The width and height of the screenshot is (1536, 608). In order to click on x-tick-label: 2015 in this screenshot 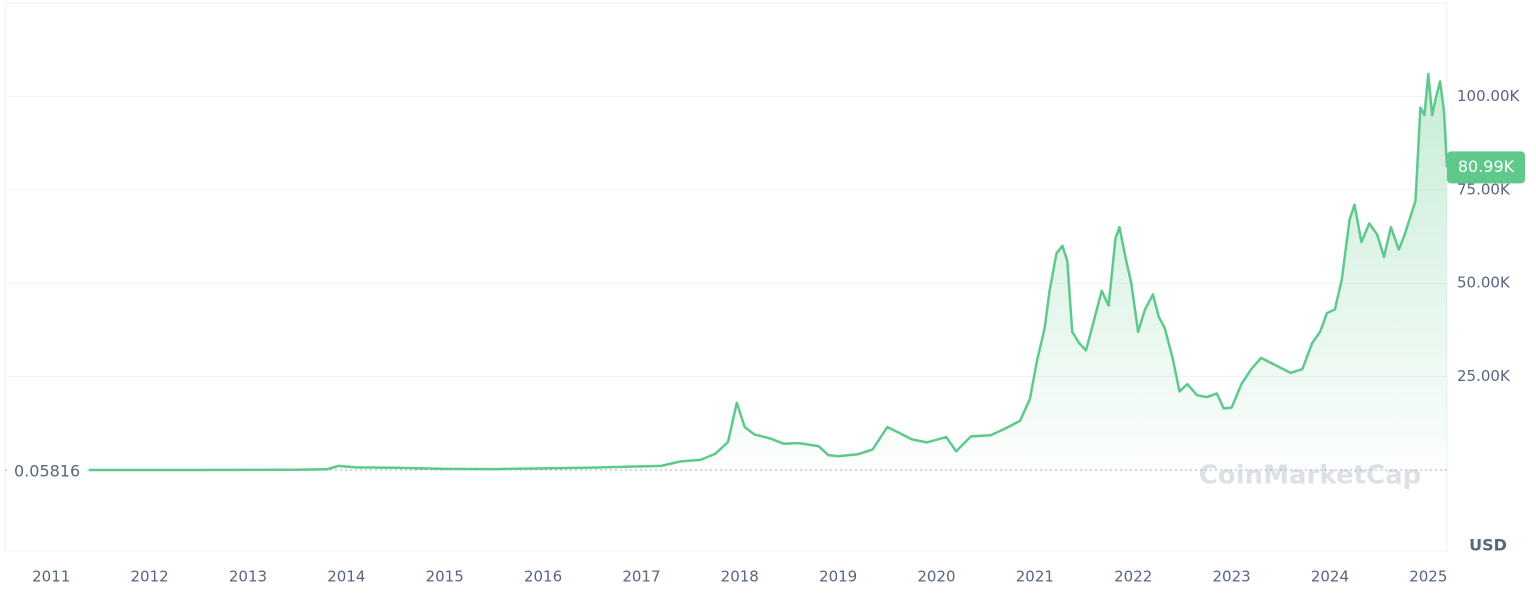, I will do `click(445, 577)`.